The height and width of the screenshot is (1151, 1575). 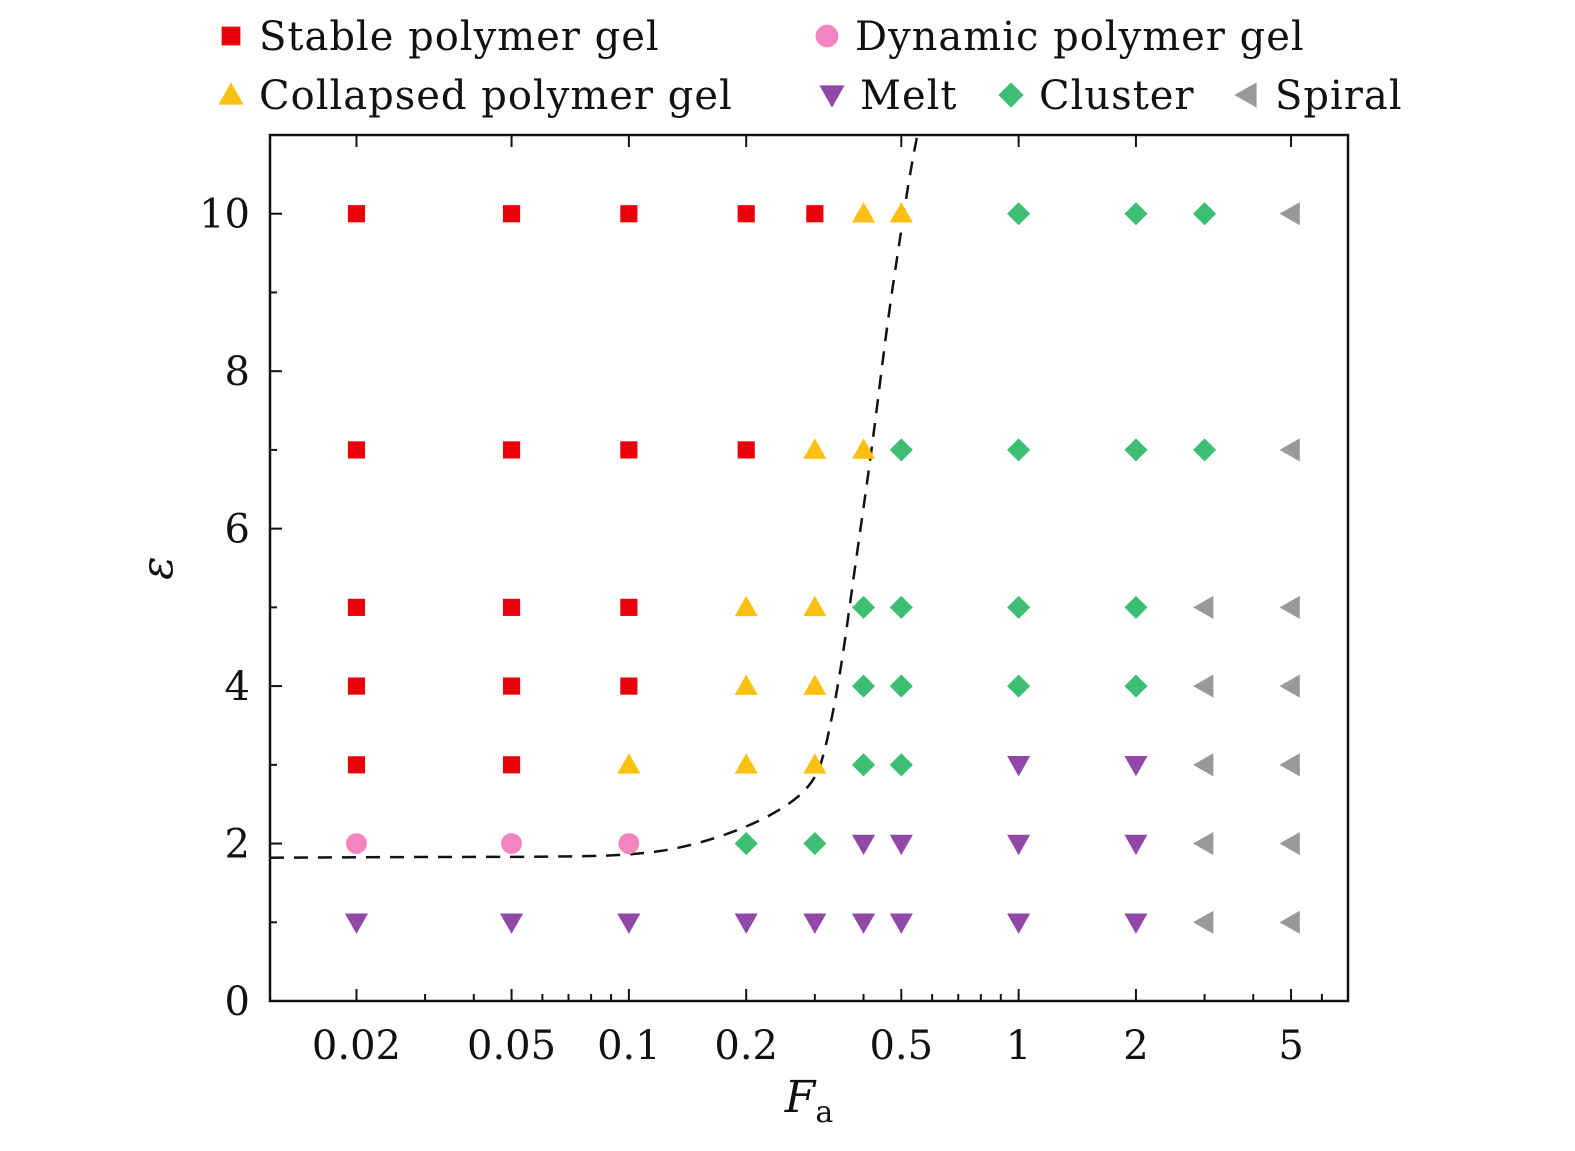 What do you see at coordinates (1245, 95) in the screenshot?
I see `legend-spiral-marker` at bounding box center [1245, 95].